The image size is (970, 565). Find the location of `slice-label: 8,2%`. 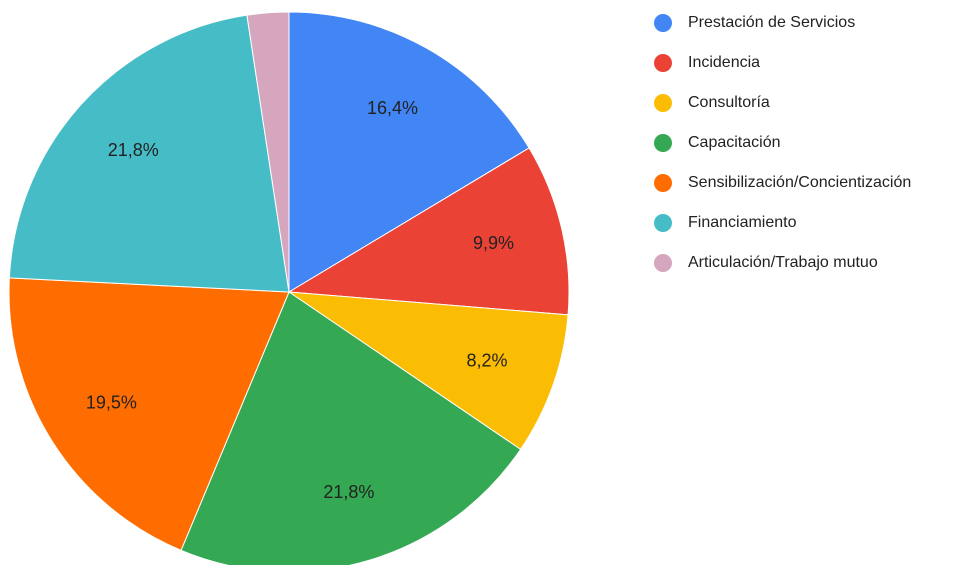

slice-label: 8,2% is located at coordinates (487, 361).